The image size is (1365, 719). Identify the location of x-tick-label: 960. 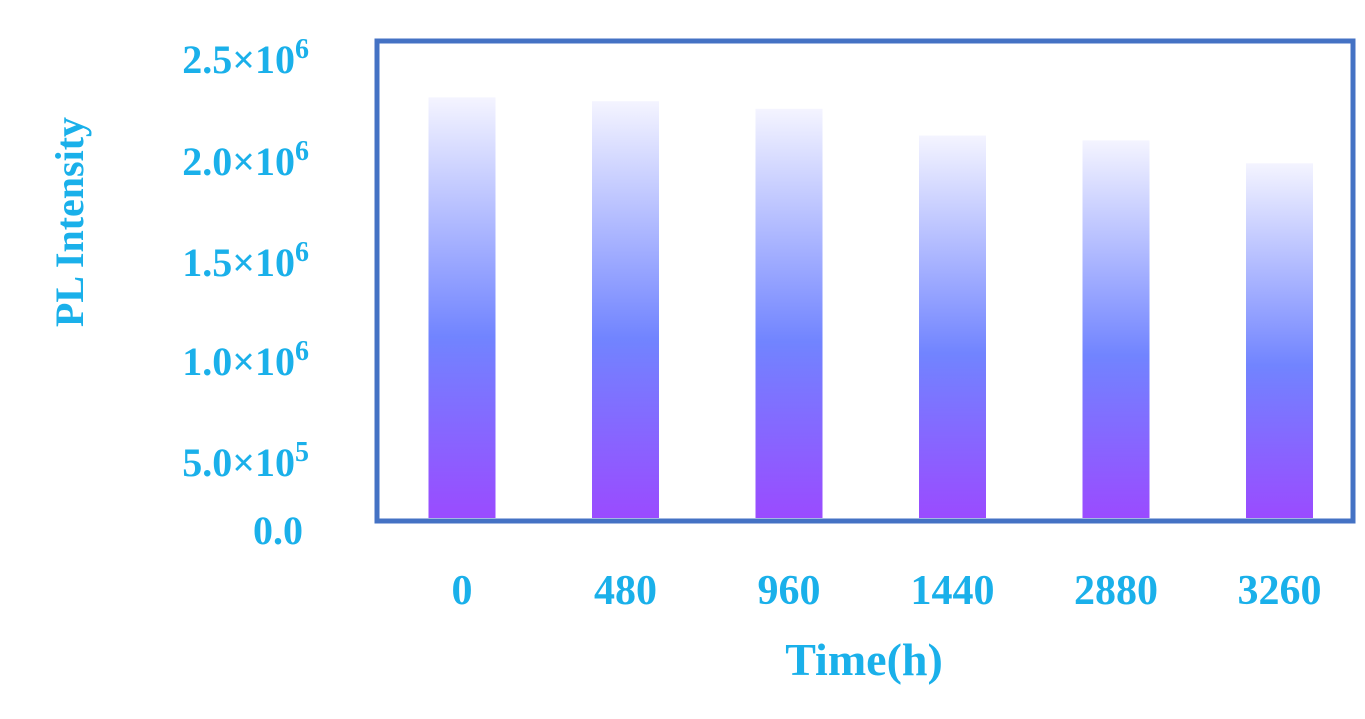
(789, 591).